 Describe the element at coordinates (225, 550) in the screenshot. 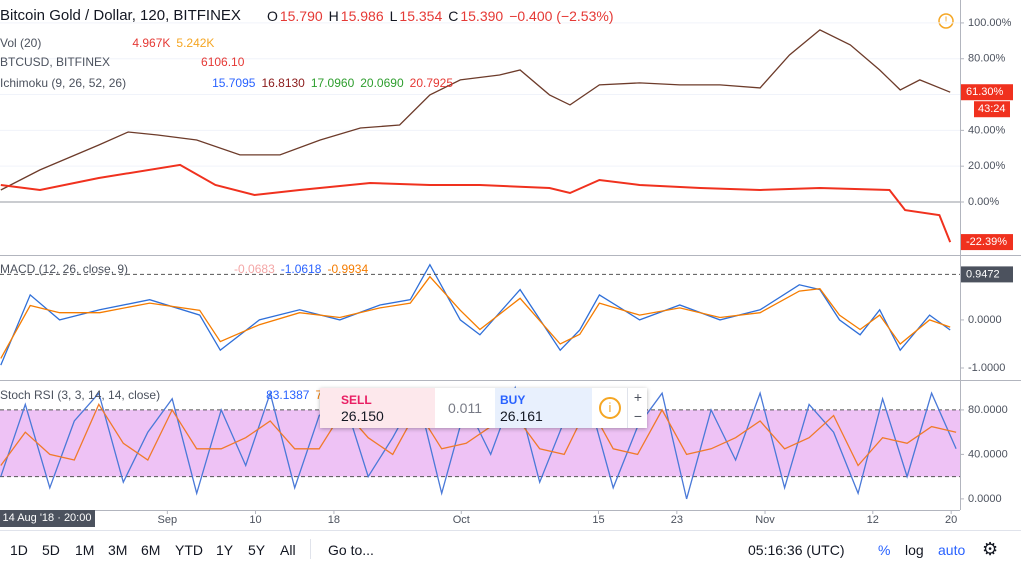

I see `range-button: 1Y` at that location.